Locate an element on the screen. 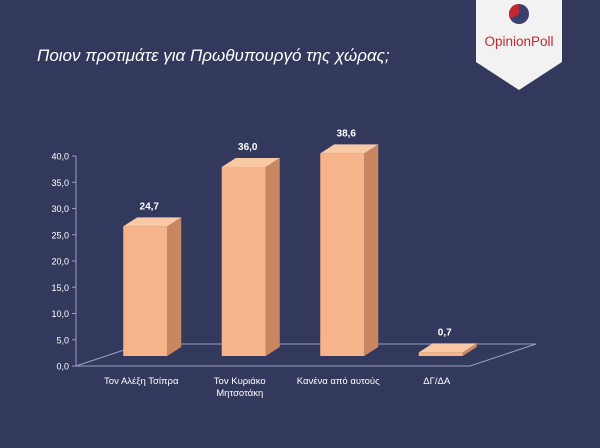 Image resolution: width=600 pixels, height=448 pixels. x-category-label-line: Τον Κυριάκο is located at coordinates (240, 381).